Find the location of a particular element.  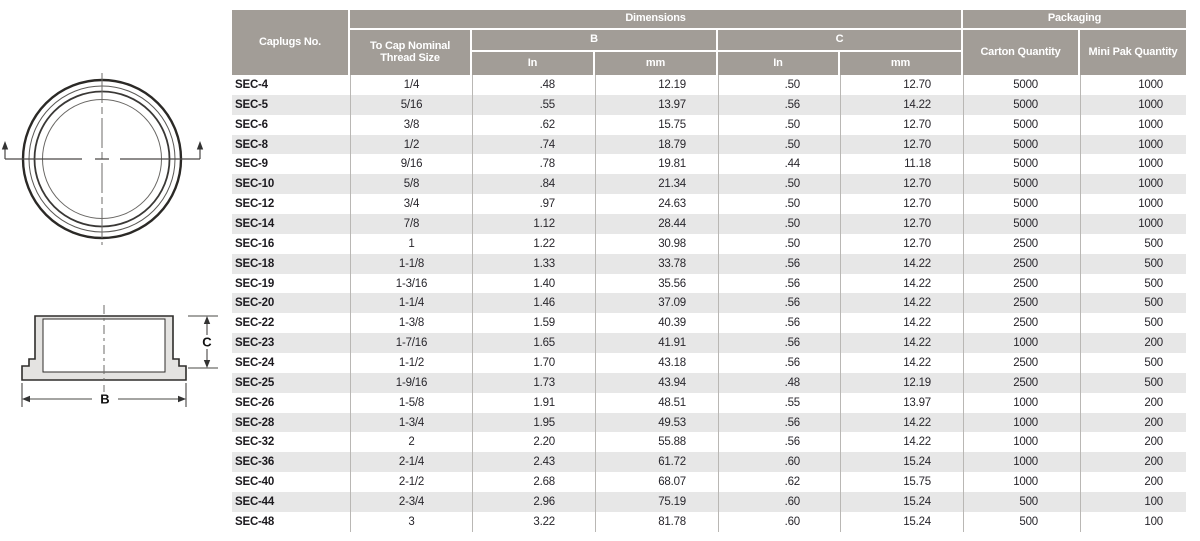

cell-thread-size: 3/8 is located at coordinates (411, 124).